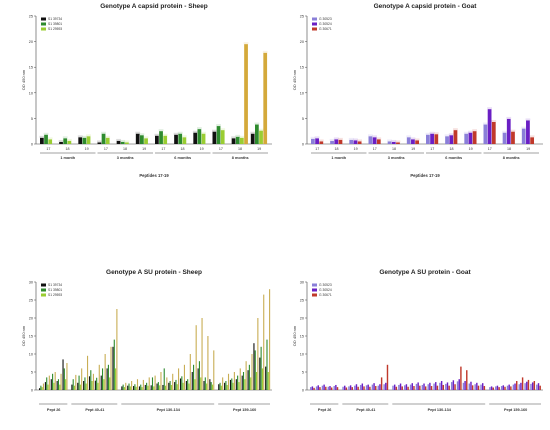 This screenshot has width=550, height=430. Describe the element at coordinates (453, 158) in the screenshot. I see `group-label: 6 months` at that location.